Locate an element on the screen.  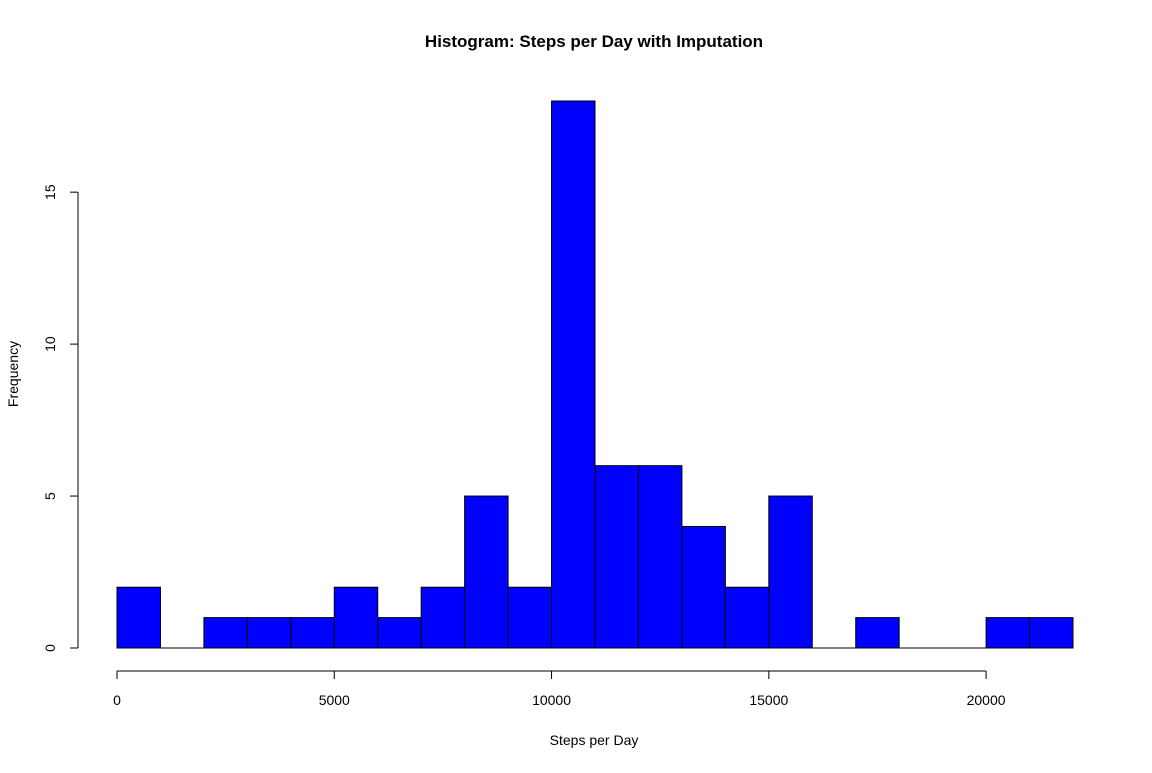
y-axis: 0 5 10 15 is located at coordinates (60, 418).